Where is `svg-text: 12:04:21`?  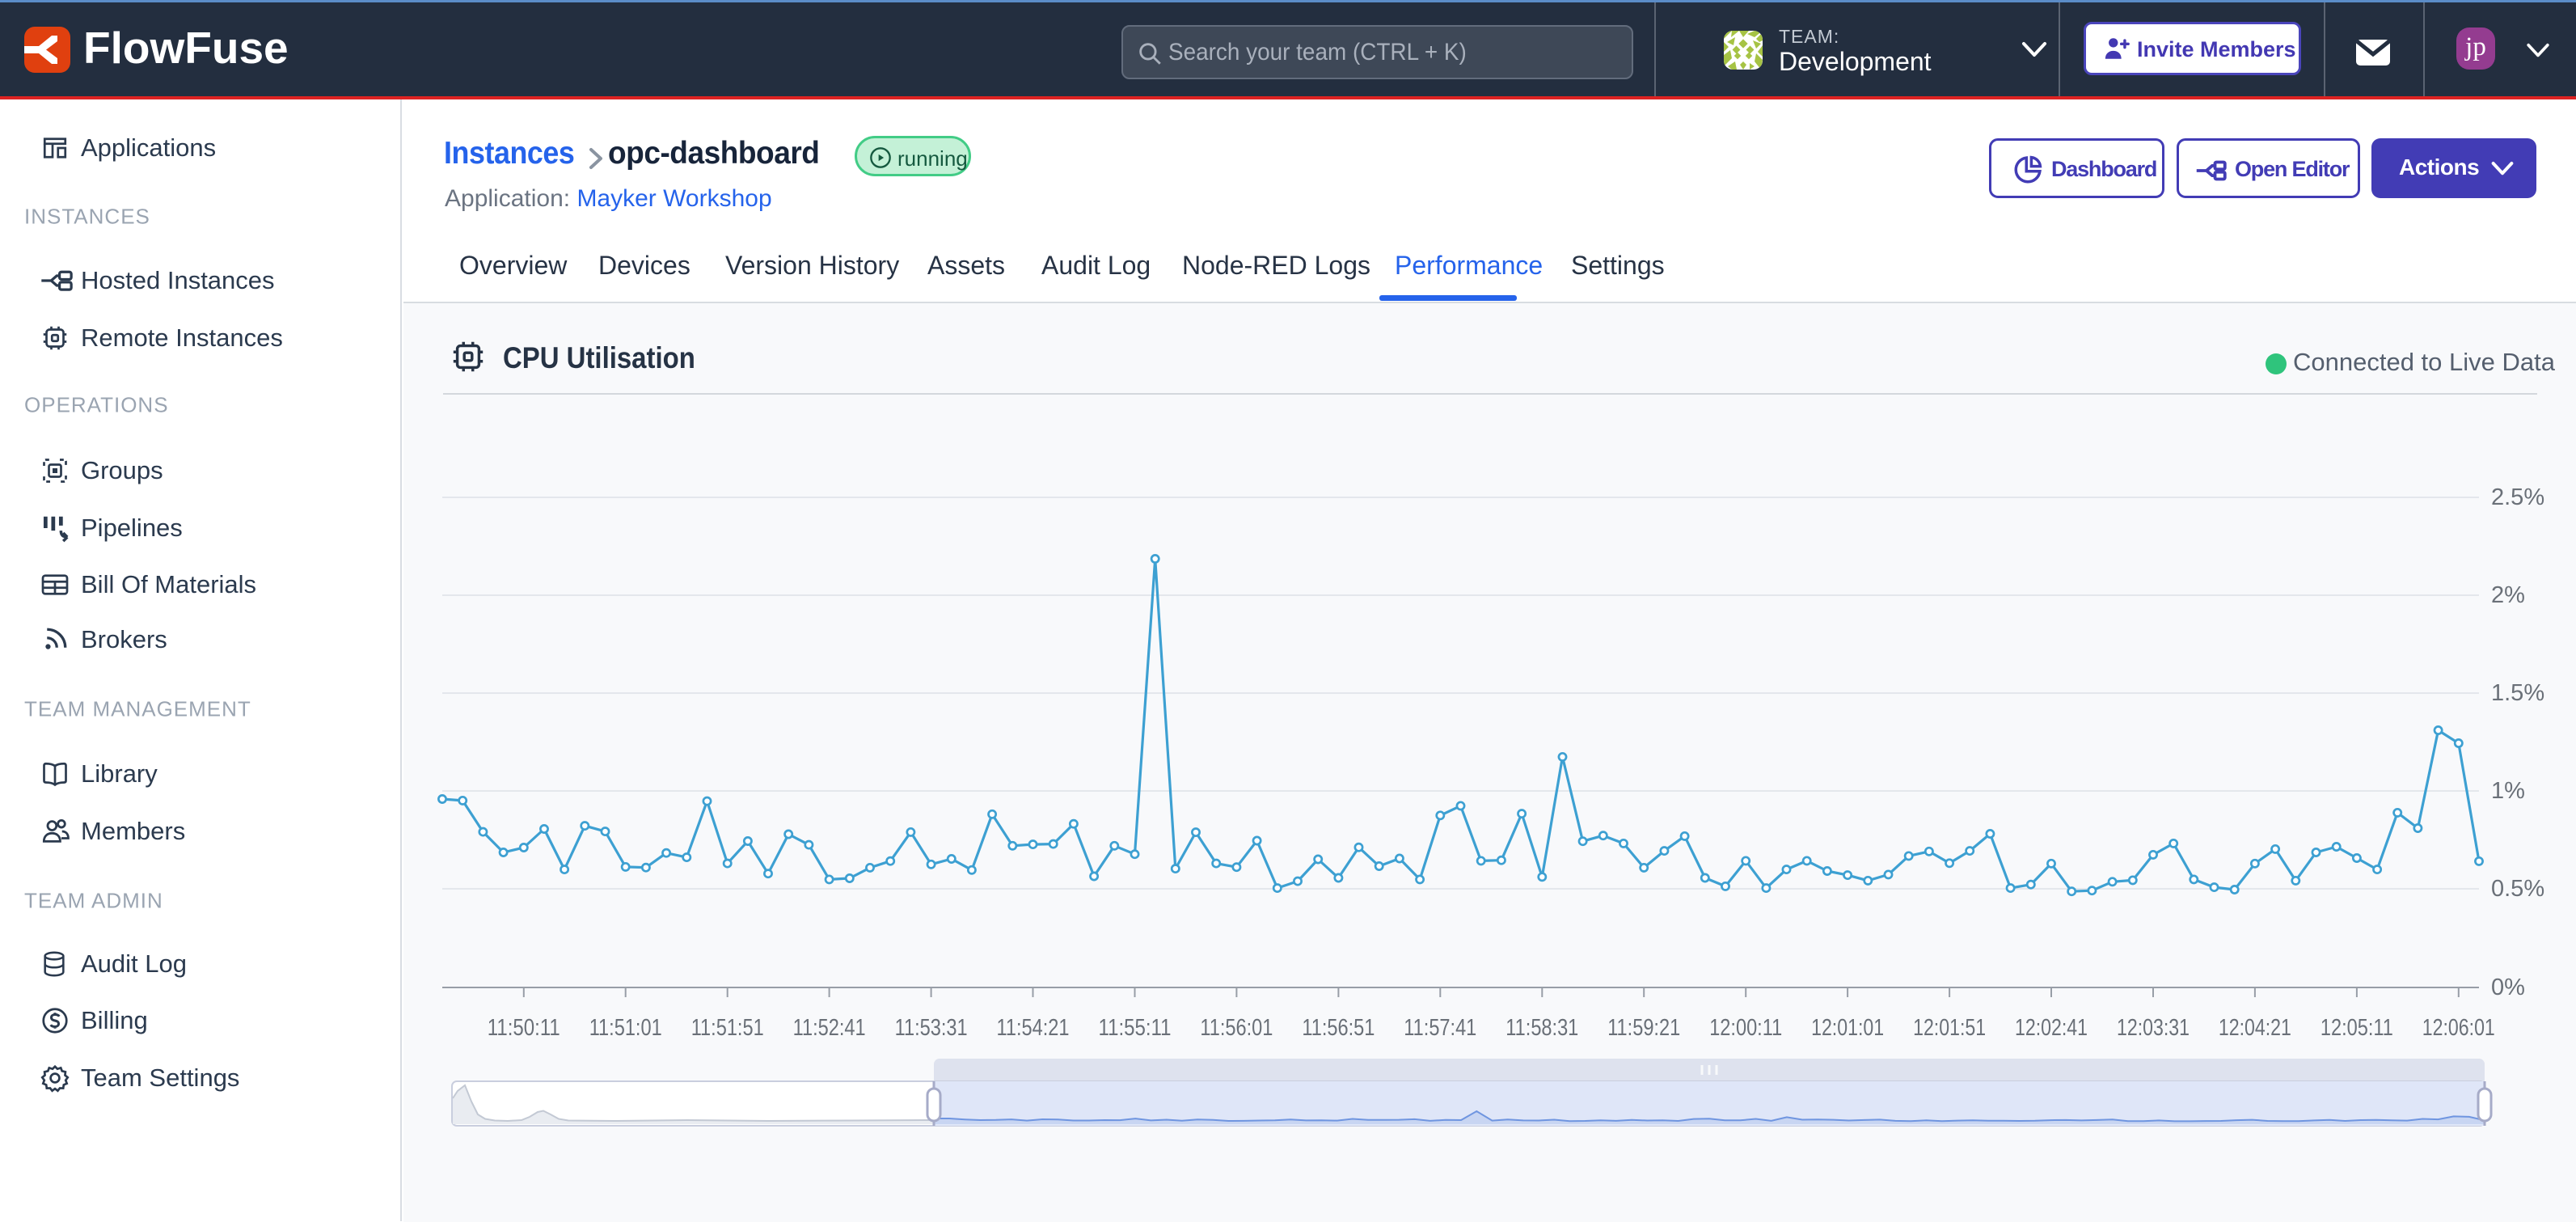
svg-text: 12:04:21 is located at coordinates (2255, 1028).